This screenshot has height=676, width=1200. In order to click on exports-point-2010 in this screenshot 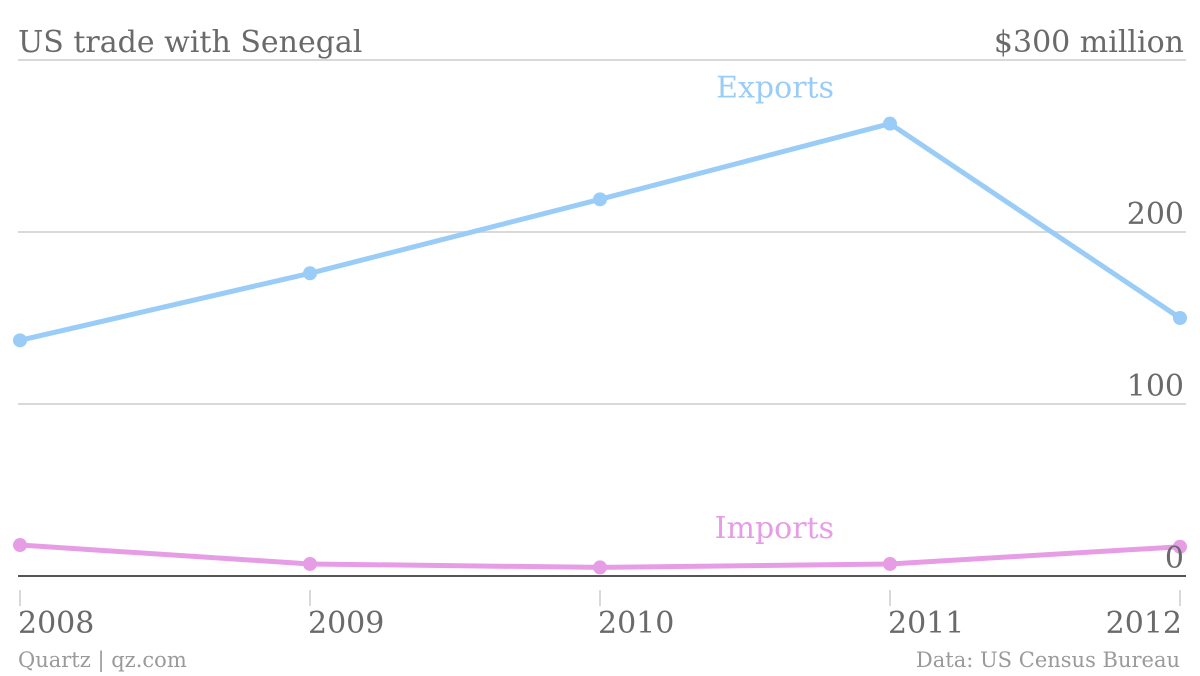, I will do `click(600, 199)`.